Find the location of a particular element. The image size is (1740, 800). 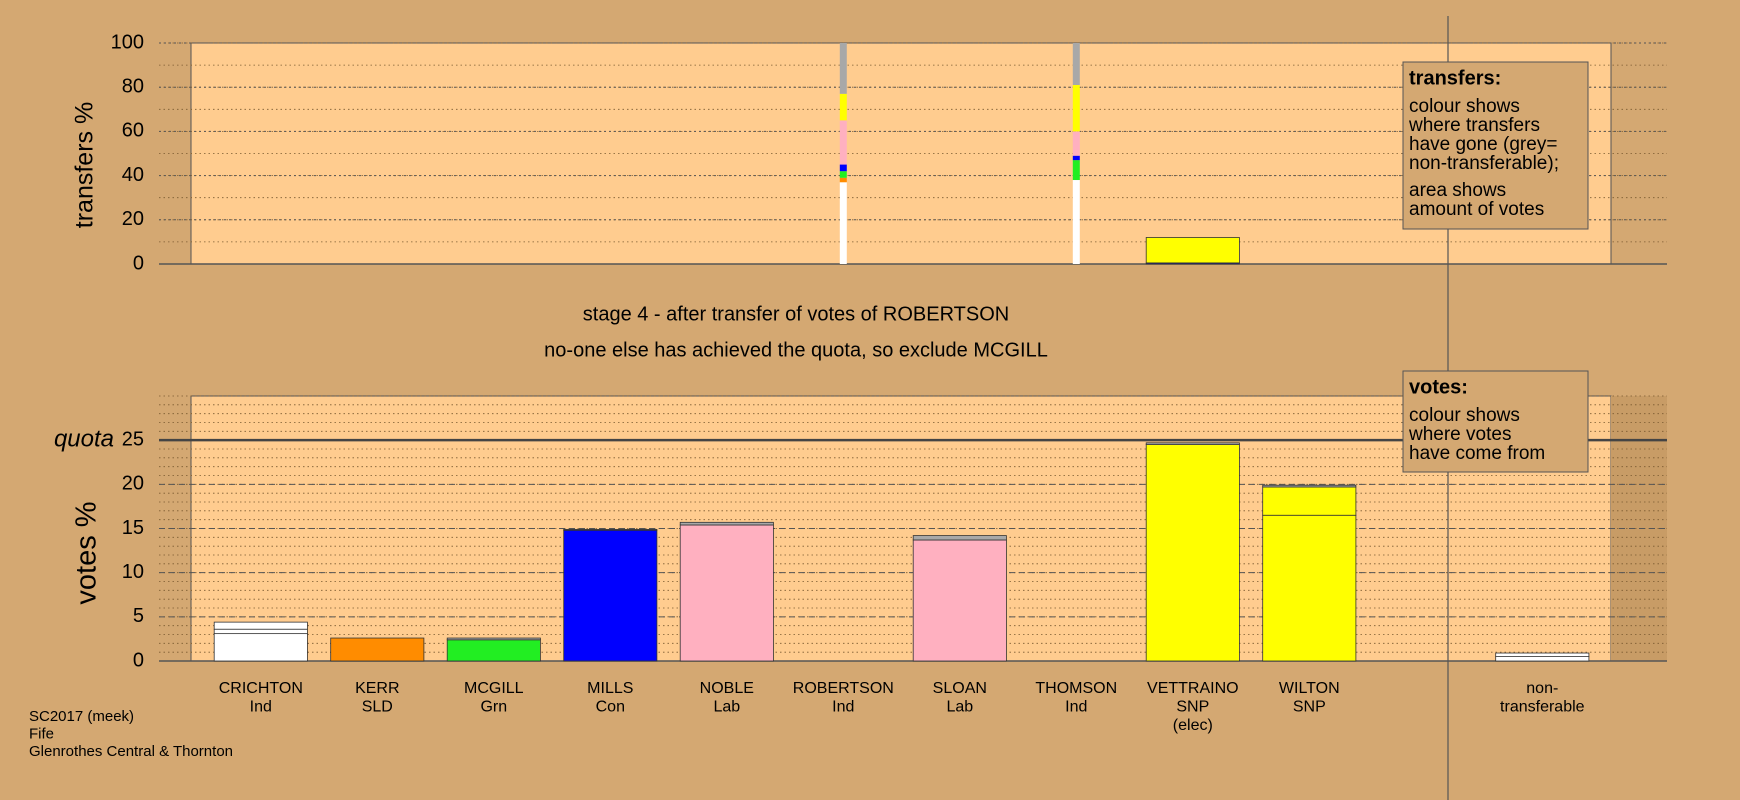

y-axis-title: transfers % is located at coordinates (85, 165).